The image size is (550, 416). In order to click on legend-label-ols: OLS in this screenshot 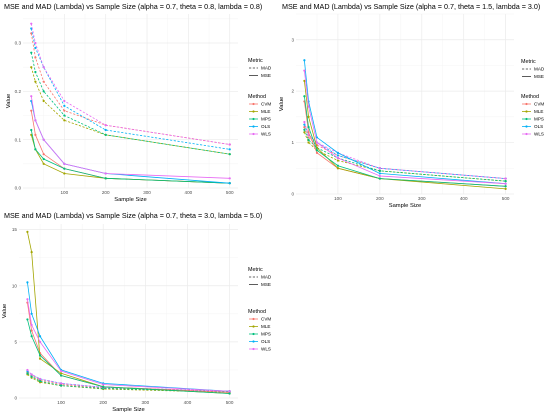, I will do `click(265, 341)`.